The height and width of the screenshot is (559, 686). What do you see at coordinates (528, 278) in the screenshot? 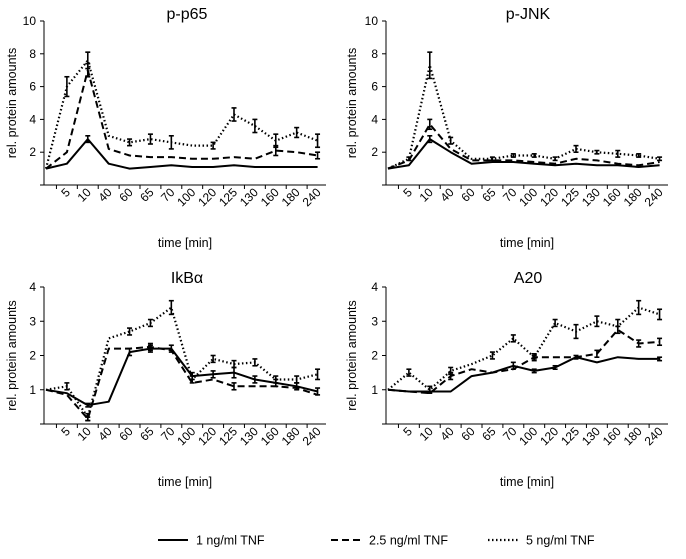
I see `chart-title: A20` at bounding box center [528, 278].